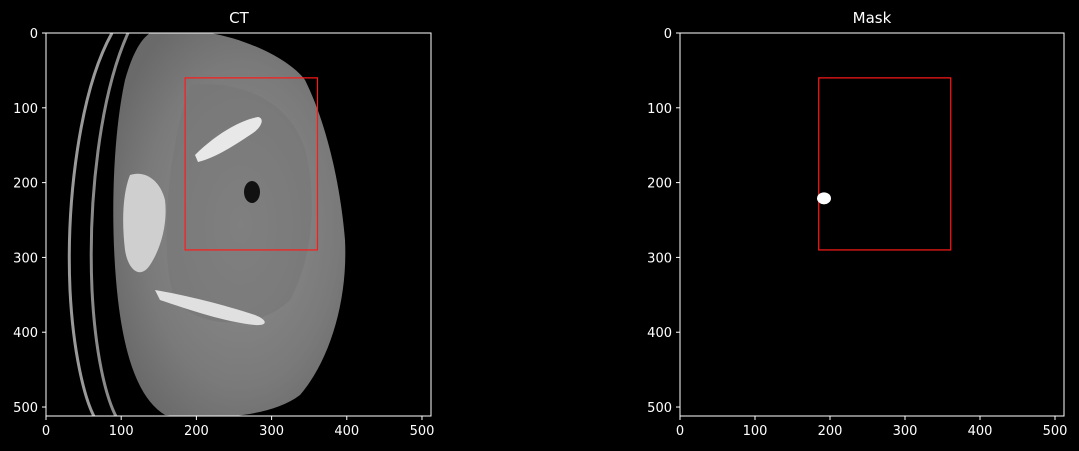  Describe the element at coordinates (210, 308) in the screenshot. I see `iliac-bone-lower` at that location.